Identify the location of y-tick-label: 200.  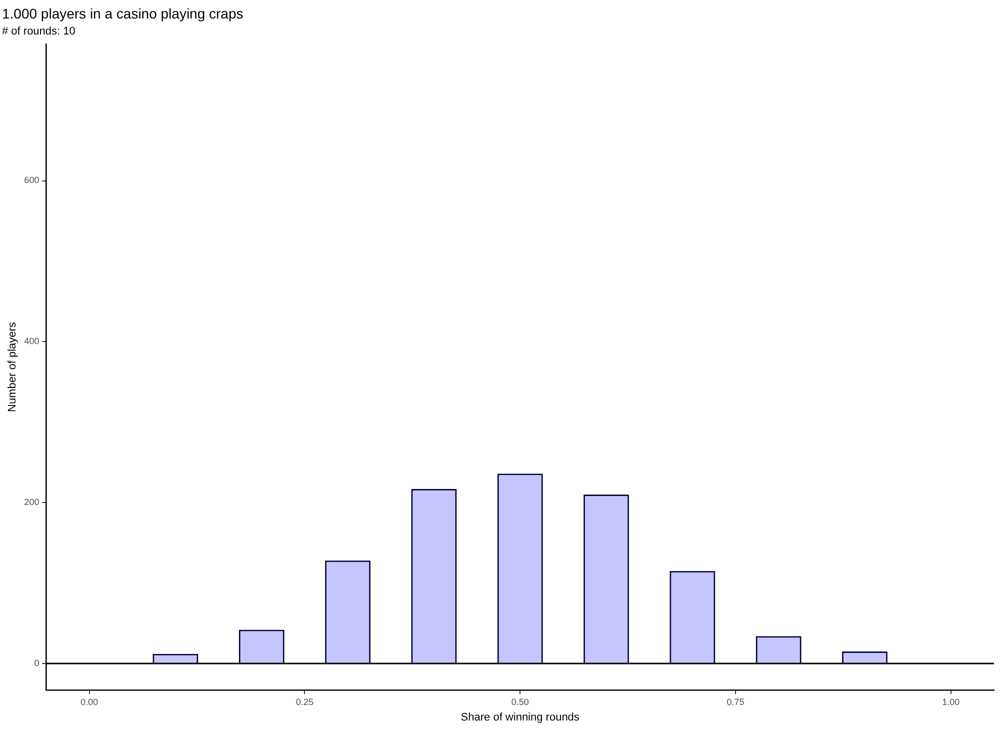
(32, 502).